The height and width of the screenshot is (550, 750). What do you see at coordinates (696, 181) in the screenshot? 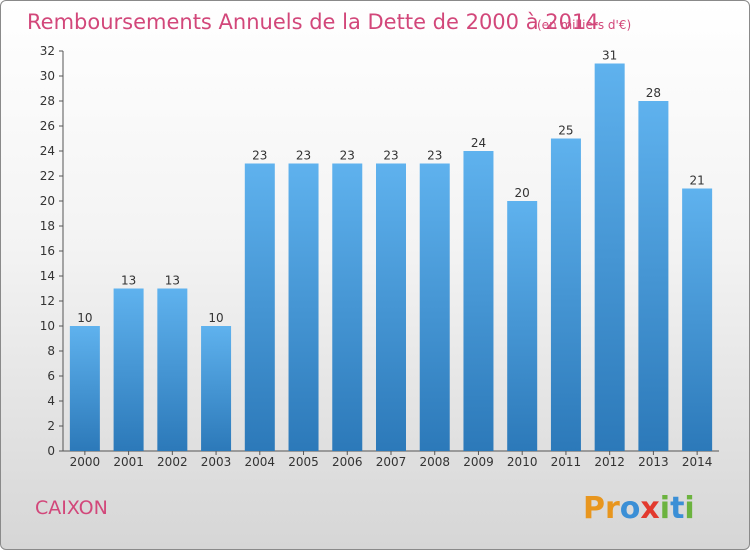
I see `bar-value-label: 21` at bounding box center [696, 181].